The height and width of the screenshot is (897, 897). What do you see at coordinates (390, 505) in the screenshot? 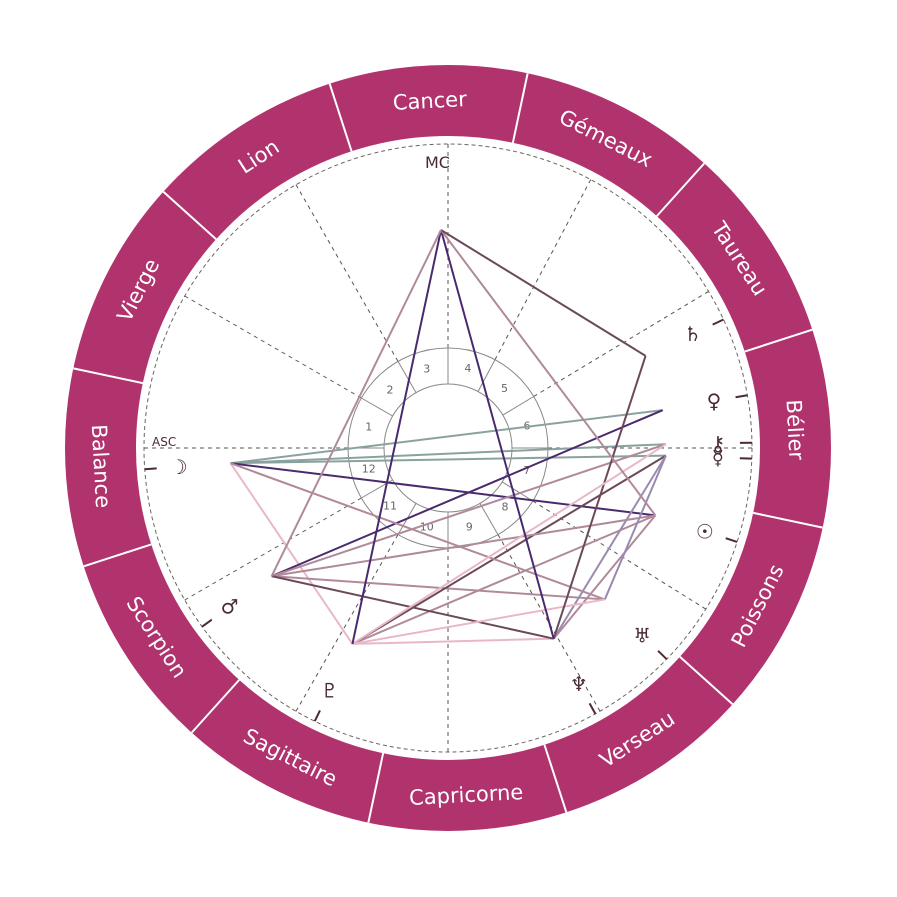
I see `house-number: 11` at bounding box center [390, 505].